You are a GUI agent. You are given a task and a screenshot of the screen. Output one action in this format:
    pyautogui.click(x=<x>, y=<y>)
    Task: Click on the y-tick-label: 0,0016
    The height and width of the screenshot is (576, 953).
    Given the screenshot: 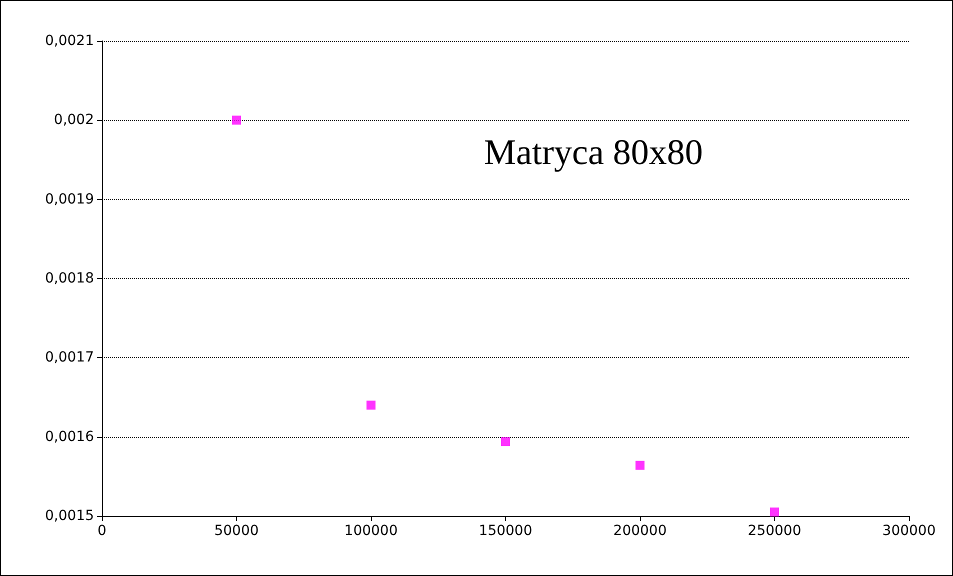 What is the action you would take?
    pyautogui.click(x=69, y=436)
    